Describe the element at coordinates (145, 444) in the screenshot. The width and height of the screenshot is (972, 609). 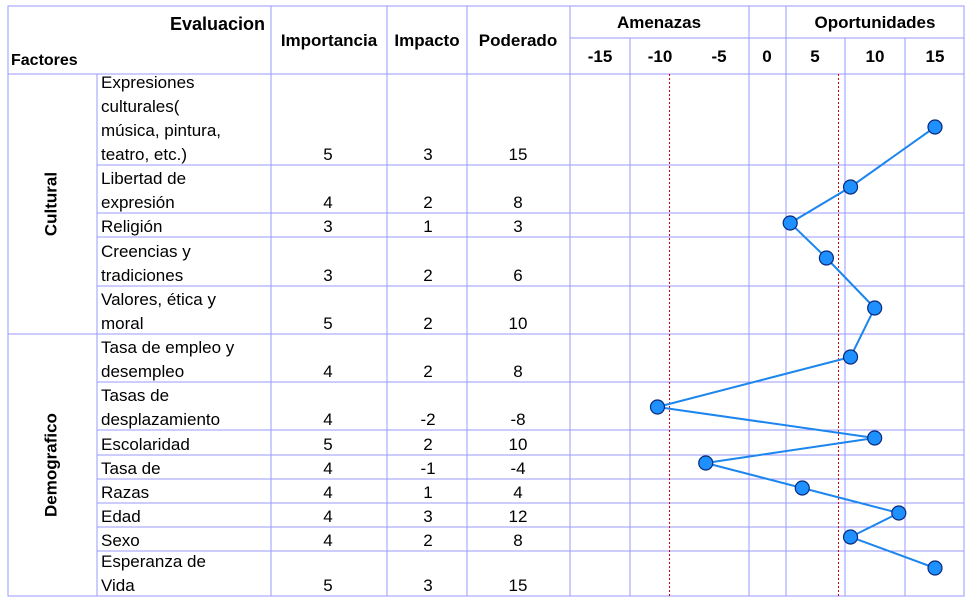
I see `factor-label: Escolaridad` at that location.